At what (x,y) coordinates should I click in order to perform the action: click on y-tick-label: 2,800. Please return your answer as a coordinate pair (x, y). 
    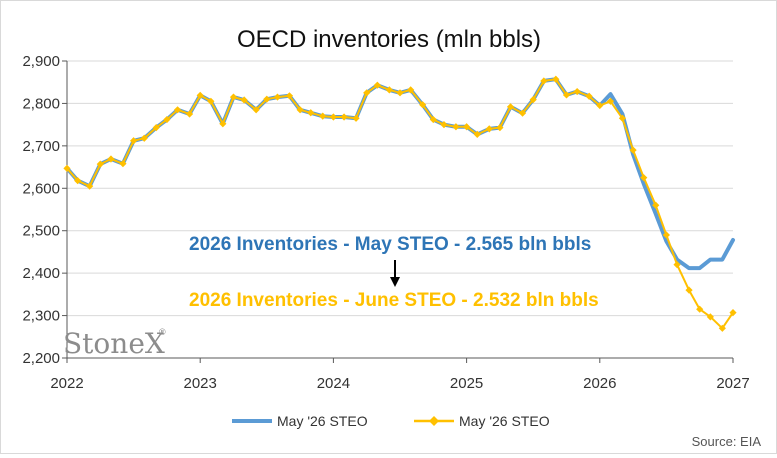
    Looking at the image, I should click on (41, 103).